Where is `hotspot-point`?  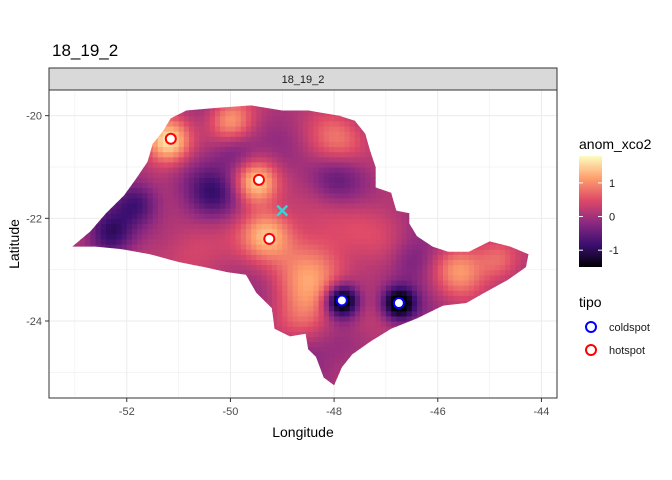
hotspot-point is located at coordinates (170, 138).